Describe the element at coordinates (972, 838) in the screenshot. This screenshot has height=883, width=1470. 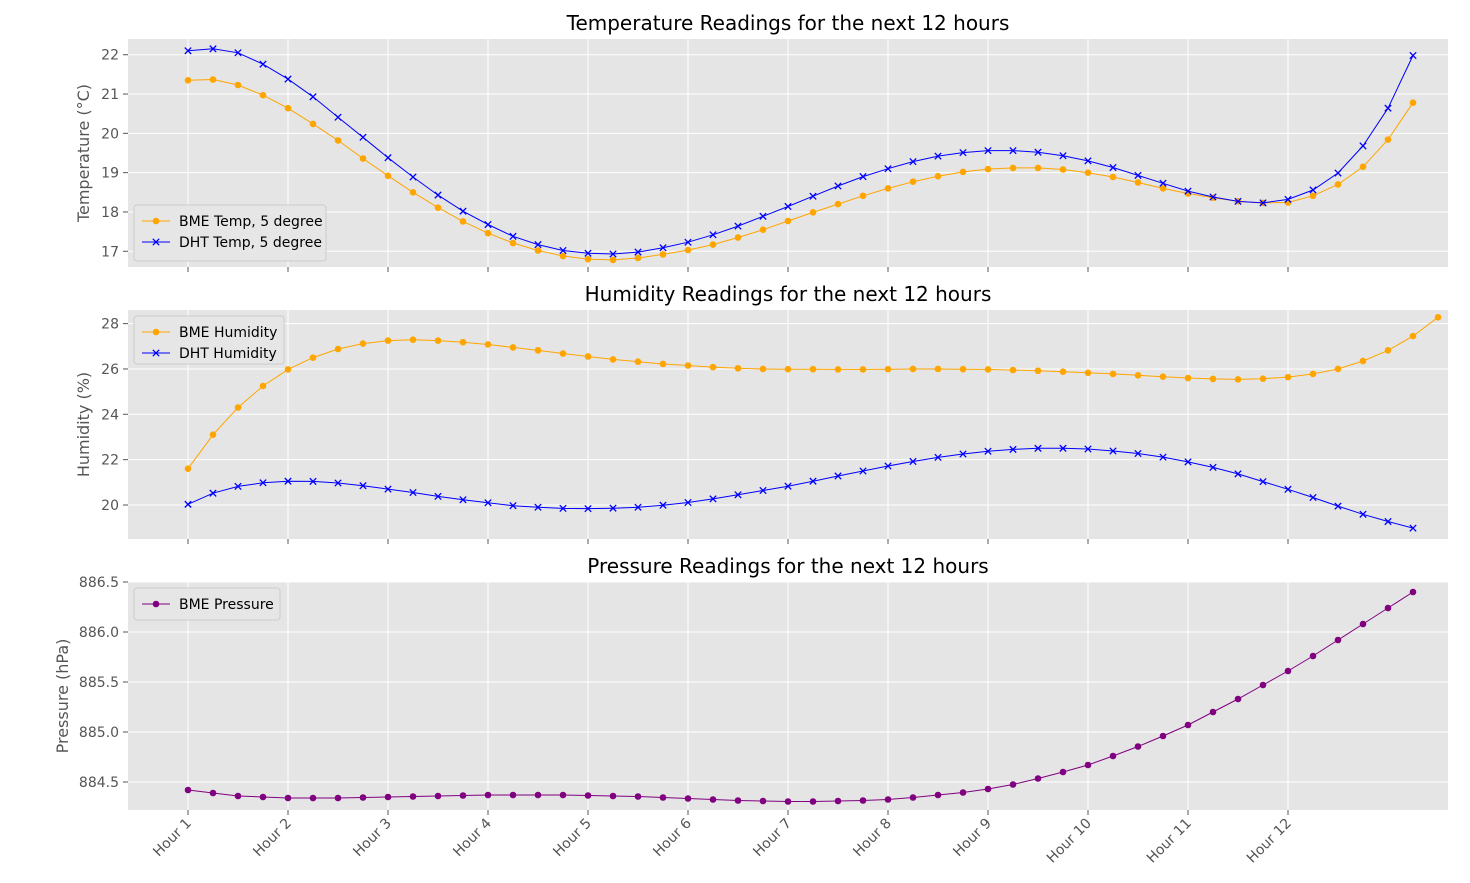
I see `x-tick-label: Hour 9` at that location.